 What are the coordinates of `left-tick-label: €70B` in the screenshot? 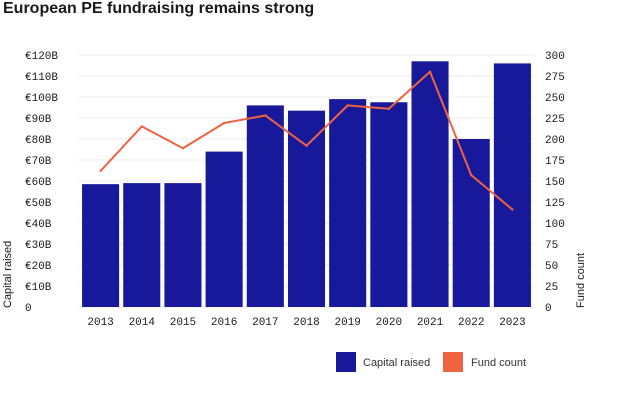 It's located at (38, 162).